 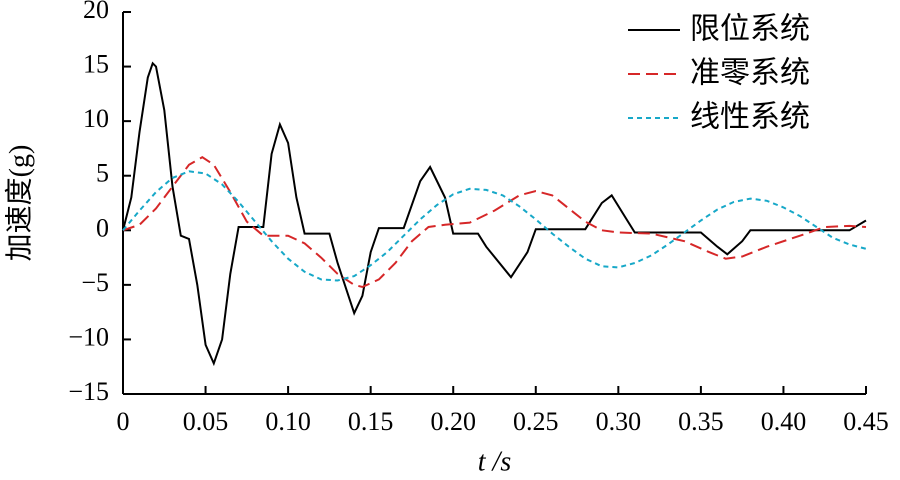 What do you see at coordinates (750, 29) in the screenshot?
I see `legend-label: 限位系统` at bounding box center [750, 29].